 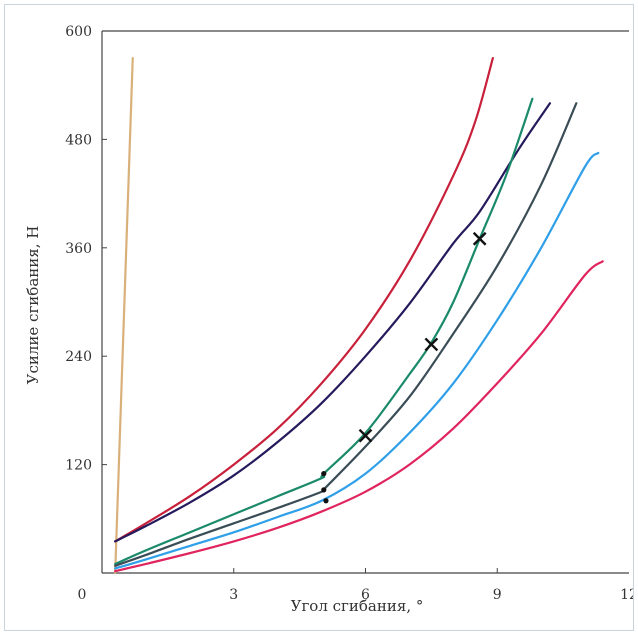 I want to click on x-tick-label: 0, so click(x=82, y=595).